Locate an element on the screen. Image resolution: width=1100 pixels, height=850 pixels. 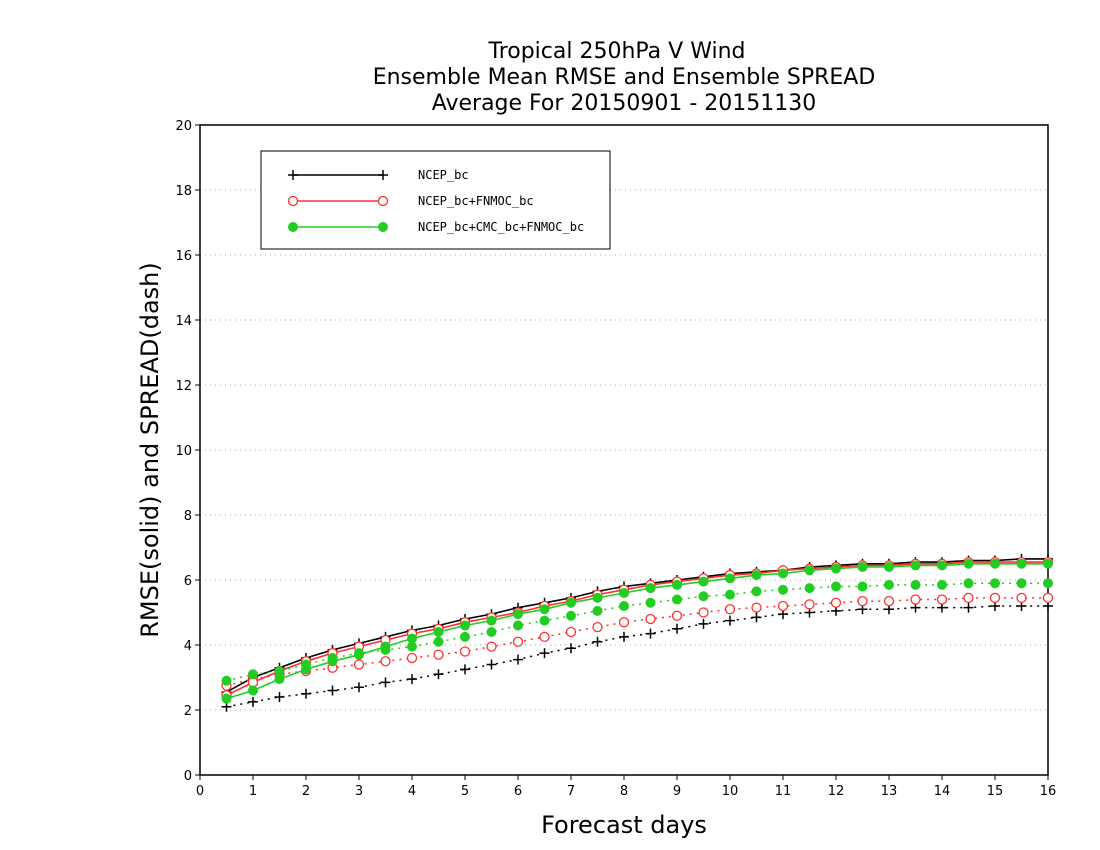
y-tick-label: 4 is located at coordinates (188, 646).